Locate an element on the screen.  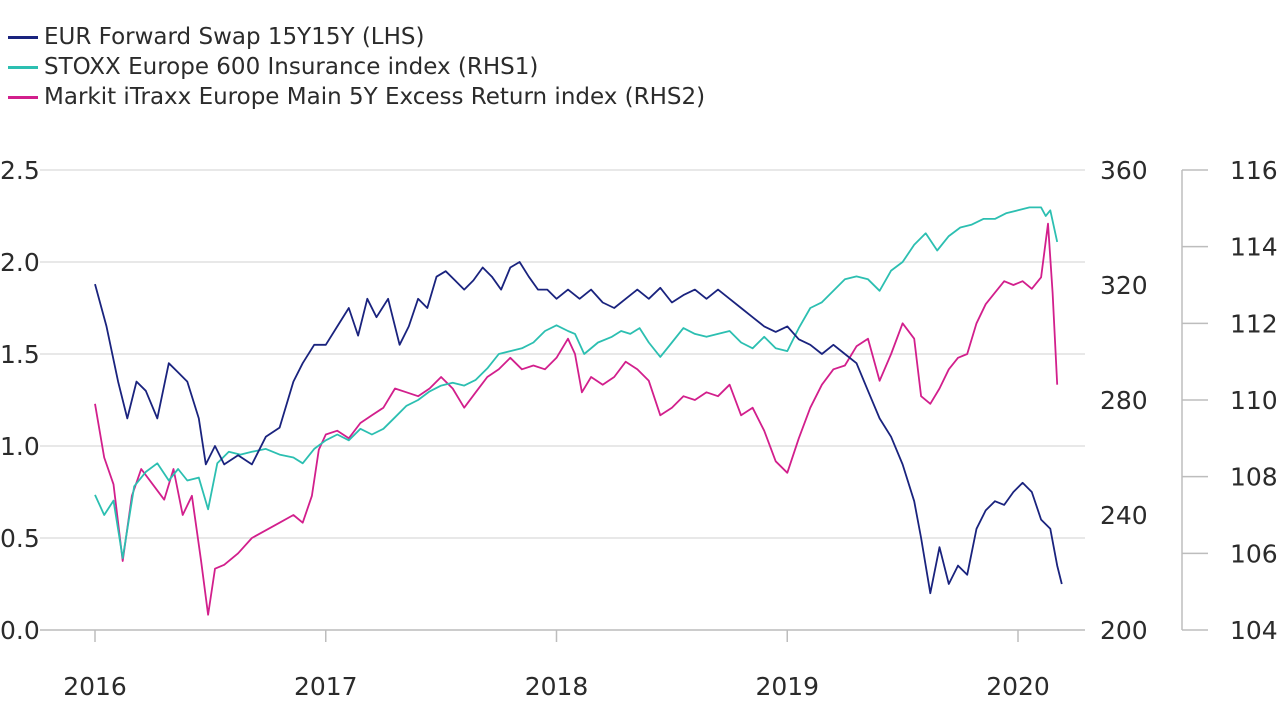
rhs2-tick-label: 104 is located at coordinates (1254, 630).